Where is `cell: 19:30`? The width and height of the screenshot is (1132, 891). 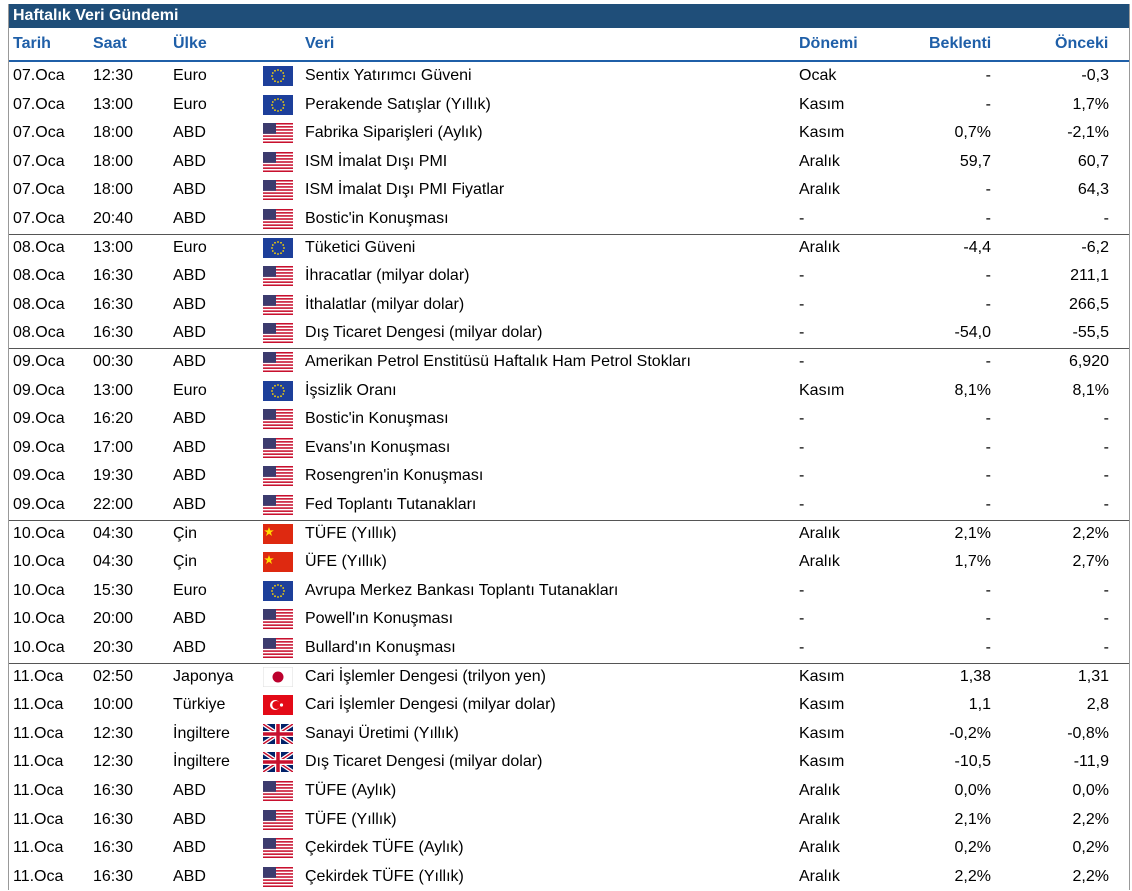 cell: 19:30 is located at coordinates (113, 476).